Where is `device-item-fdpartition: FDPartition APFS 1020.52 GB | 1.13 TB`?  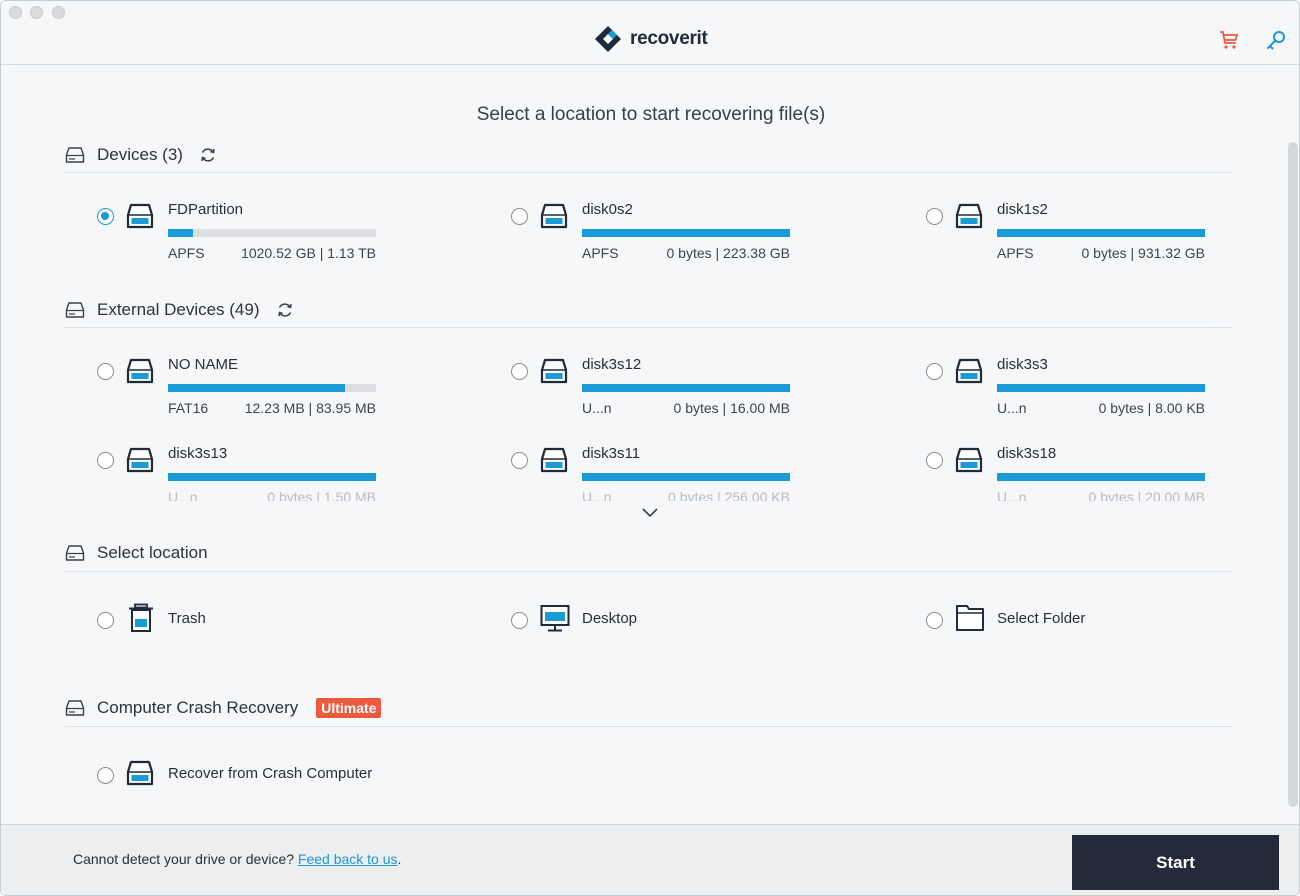 device-item-fdpartition: FDPartition APFS 1020.52 GB | 1.13 TB is located at coordinates (247, 236).